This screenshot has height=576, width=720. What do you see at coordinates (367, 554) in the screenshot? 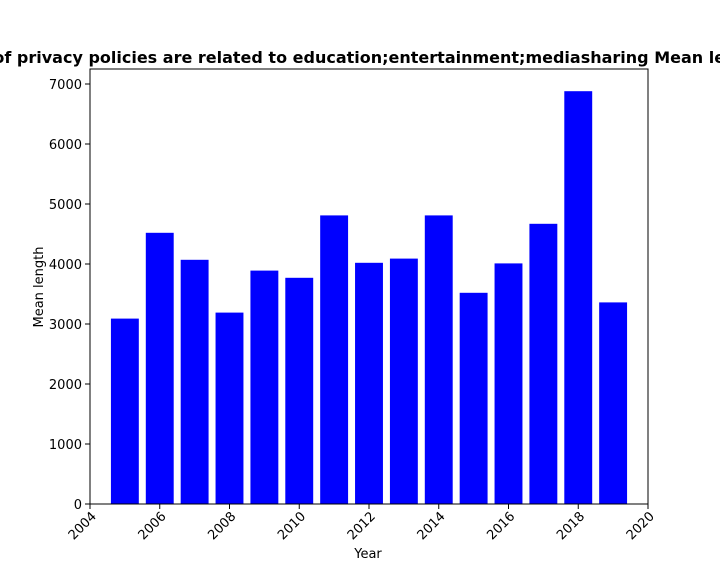
I see `x-axis-label: Year` at bounding box center [367, 554].